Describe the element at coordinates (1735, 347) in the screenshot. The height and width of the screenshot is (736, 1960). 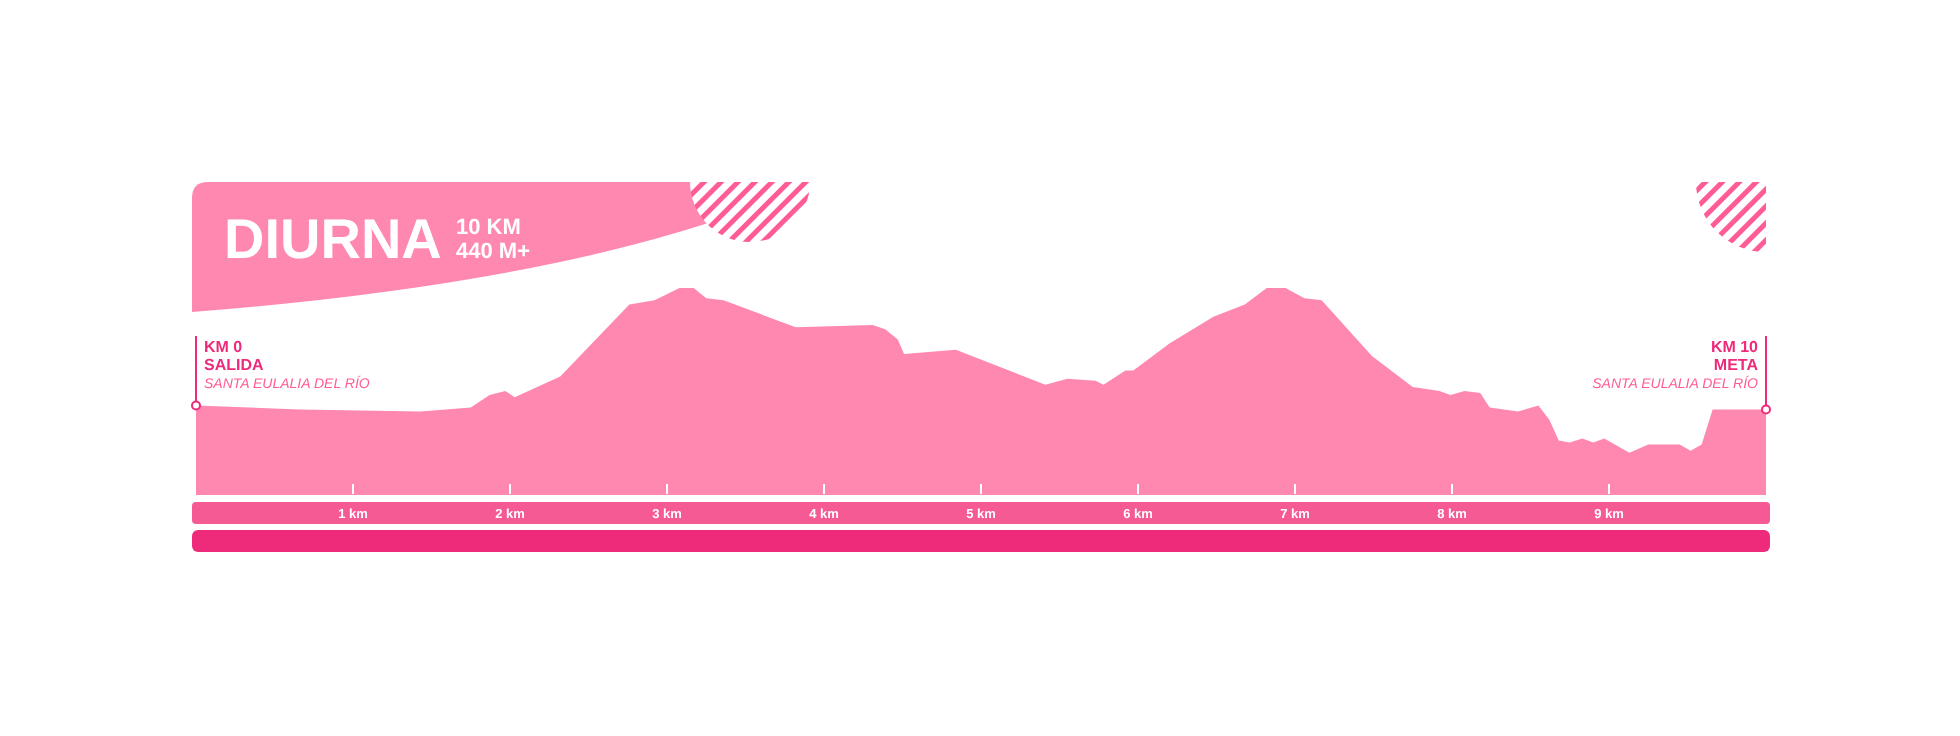
I see `annotation: KM 10` at that location.